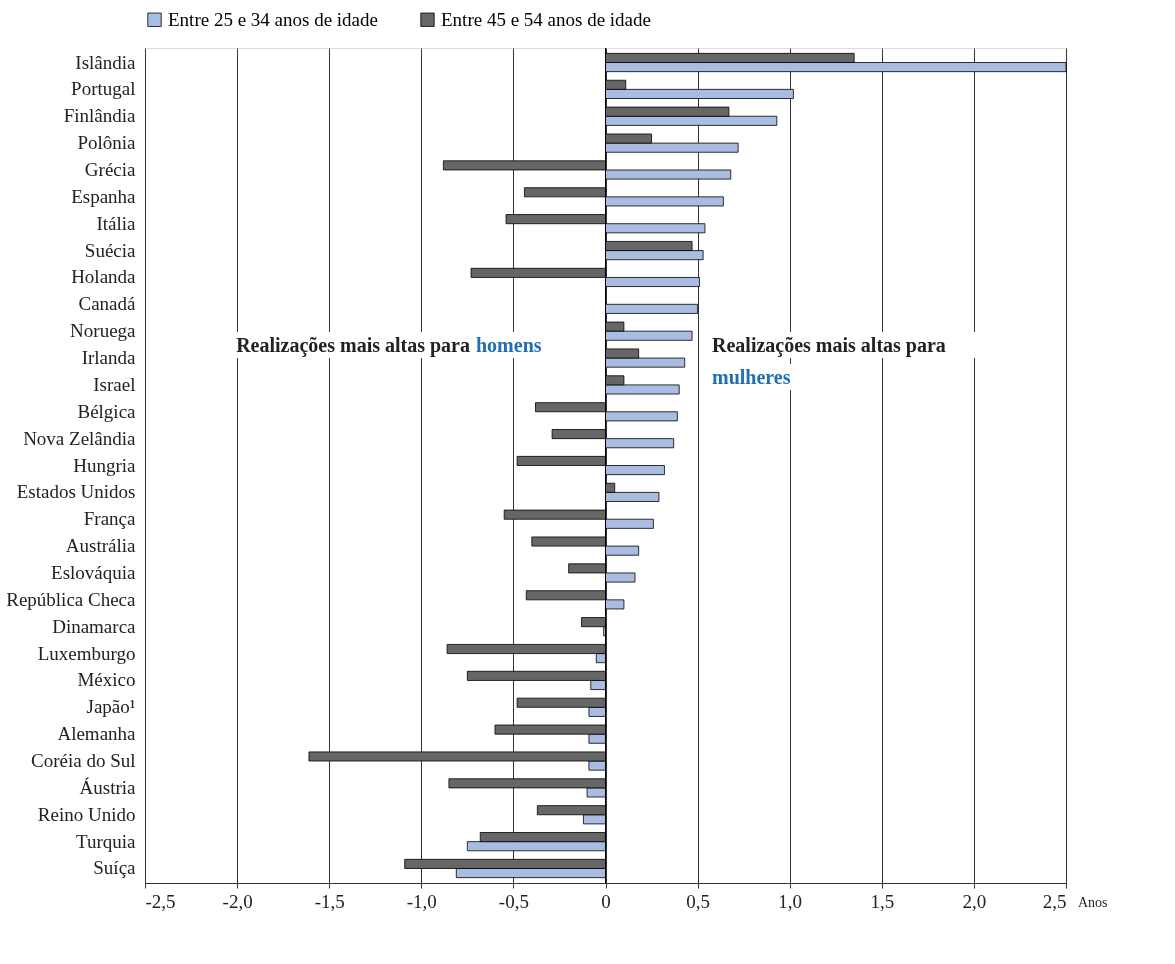 Image resolution: width=1175 pixels, height=964 pixels. Describe the element at coordinates (86, 814) in the screenshot. I see `y-tick-label: Reino Unido` at that location.